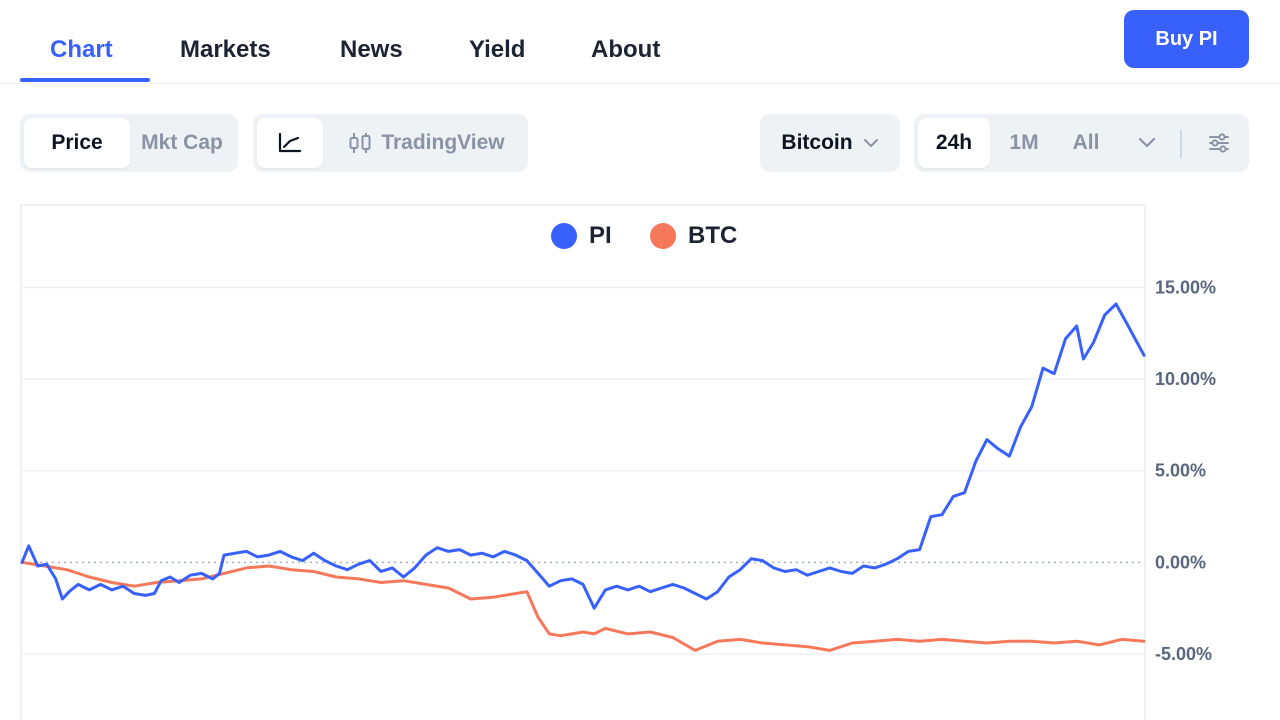  I want to click on tradingview-button: TradingView, so click(426, 143).